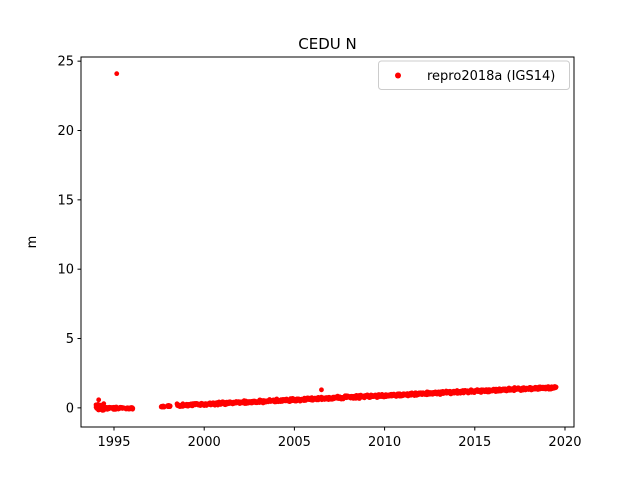  Describe the element at coordinates (327, 44) in the screenshot. I see `chart-title: CEDU N` at that location.